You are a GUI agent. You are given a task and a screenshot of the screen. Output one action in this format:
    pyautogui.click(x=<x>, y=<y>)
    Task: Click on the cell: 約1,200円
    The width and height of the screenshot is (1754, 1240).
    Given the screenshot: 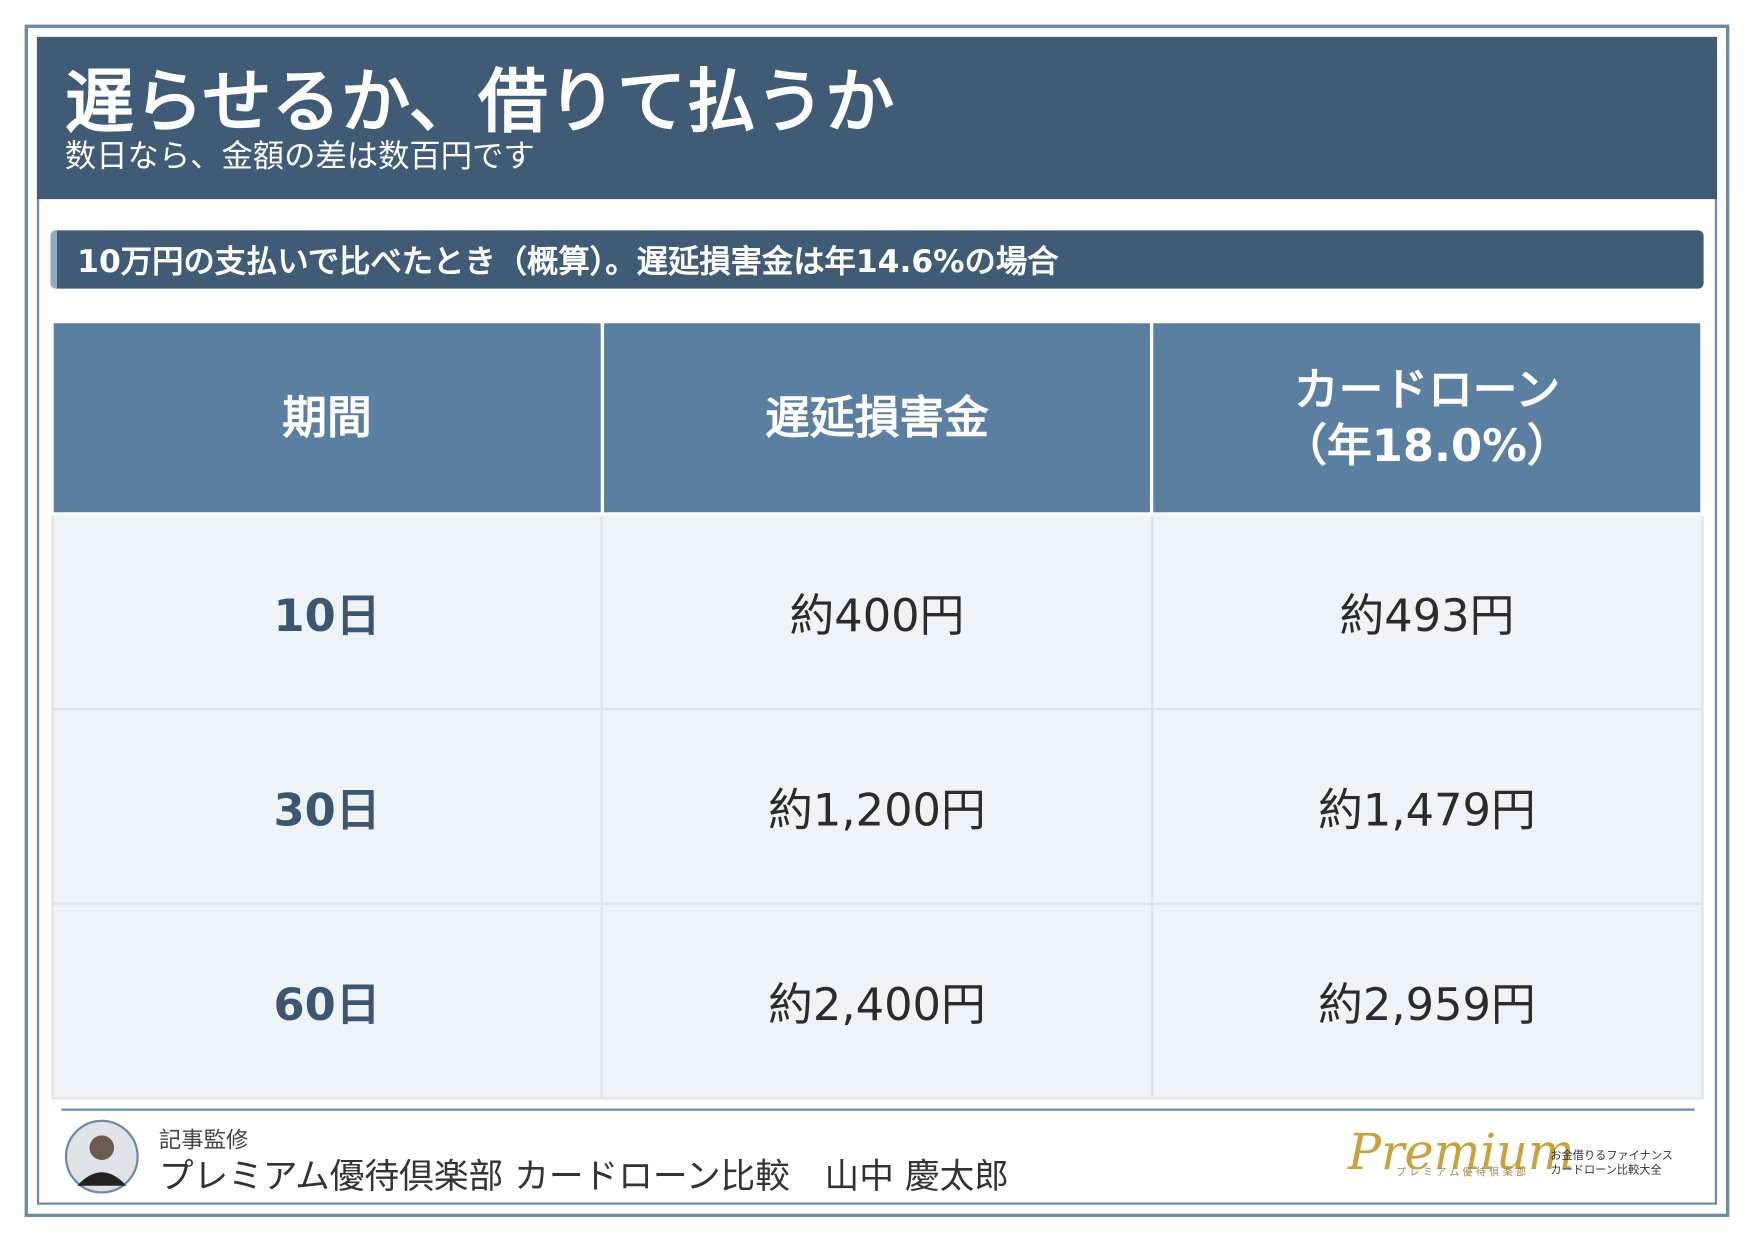 What is the action you would take?
    pyautogui.click(x=877, y=806)
    